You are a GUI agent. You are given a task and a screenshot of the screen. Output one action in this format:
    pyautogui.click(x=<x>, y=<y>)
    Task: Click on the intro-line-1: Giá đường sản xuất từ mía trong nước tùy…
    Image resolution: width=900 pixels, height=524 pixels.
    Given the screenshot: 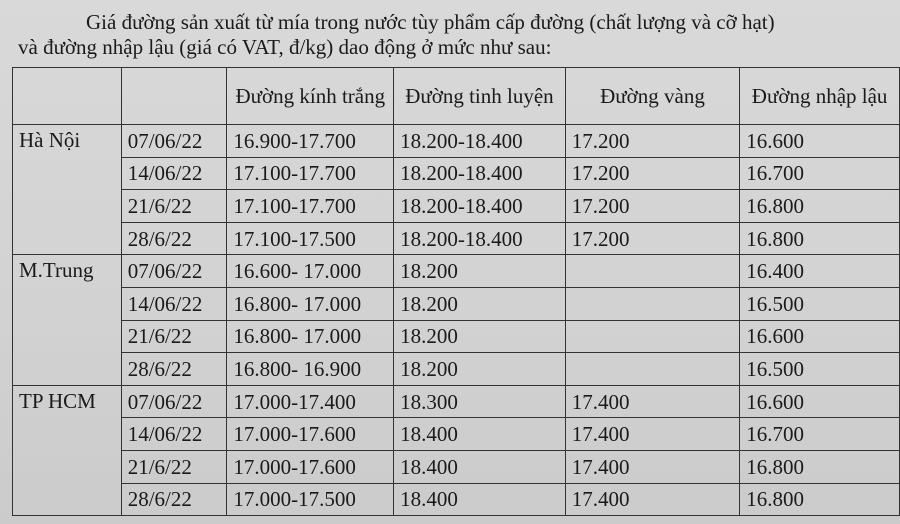 What is the action you would take?
    pyautogui.click(x=430, y=22)
    